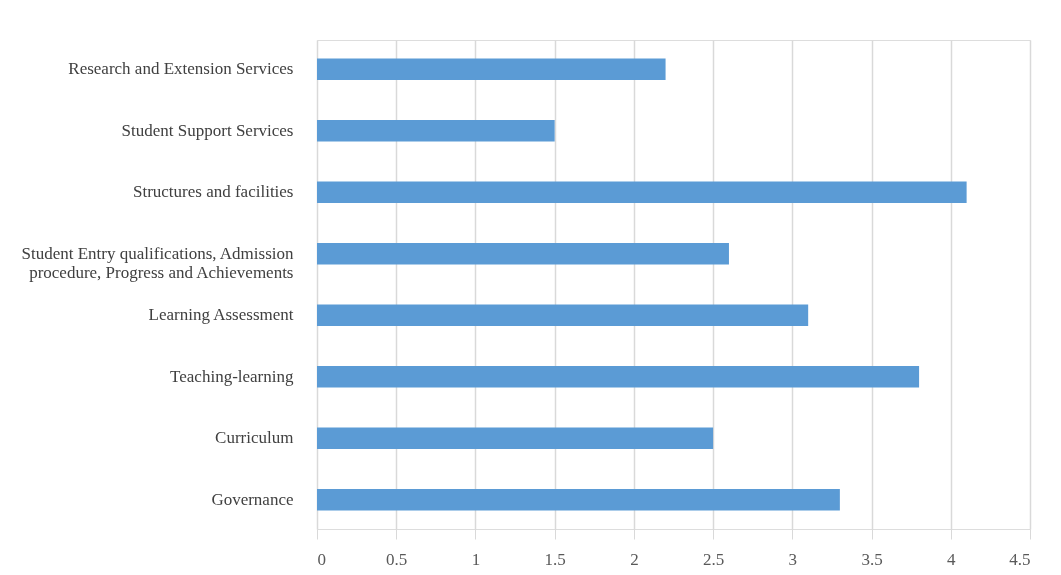 This screenshot has height=575, width=1061. Describe the element at coordinates (397, 559) in the screenshot. I see `x-tick-label: 0.5` at that location.